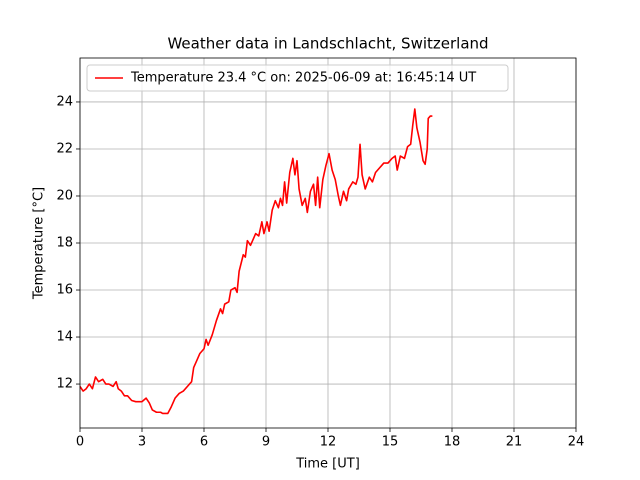 This screenshot has height=480, width=640. Describe the element at coordinates (142, 442) in the screenshot. I see `x-tick-label: 3` at that location.